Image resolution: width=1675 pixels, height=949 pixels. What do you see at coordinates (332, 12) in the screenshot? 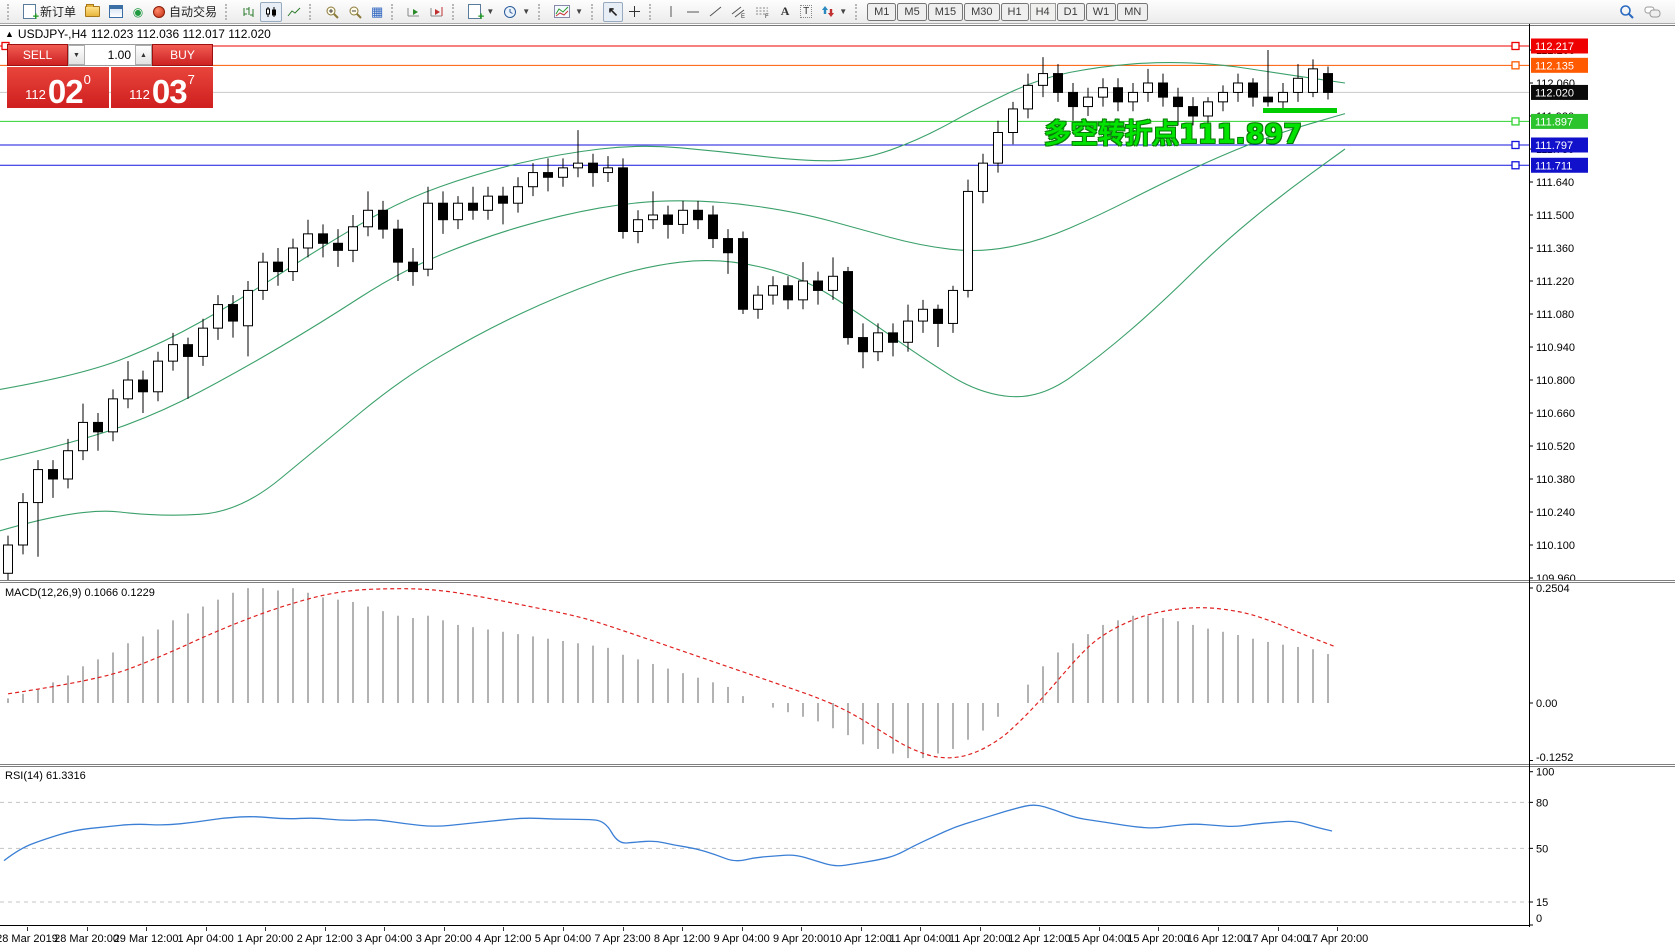
I see `zoom-in-button` at bounding box center [332, 12].